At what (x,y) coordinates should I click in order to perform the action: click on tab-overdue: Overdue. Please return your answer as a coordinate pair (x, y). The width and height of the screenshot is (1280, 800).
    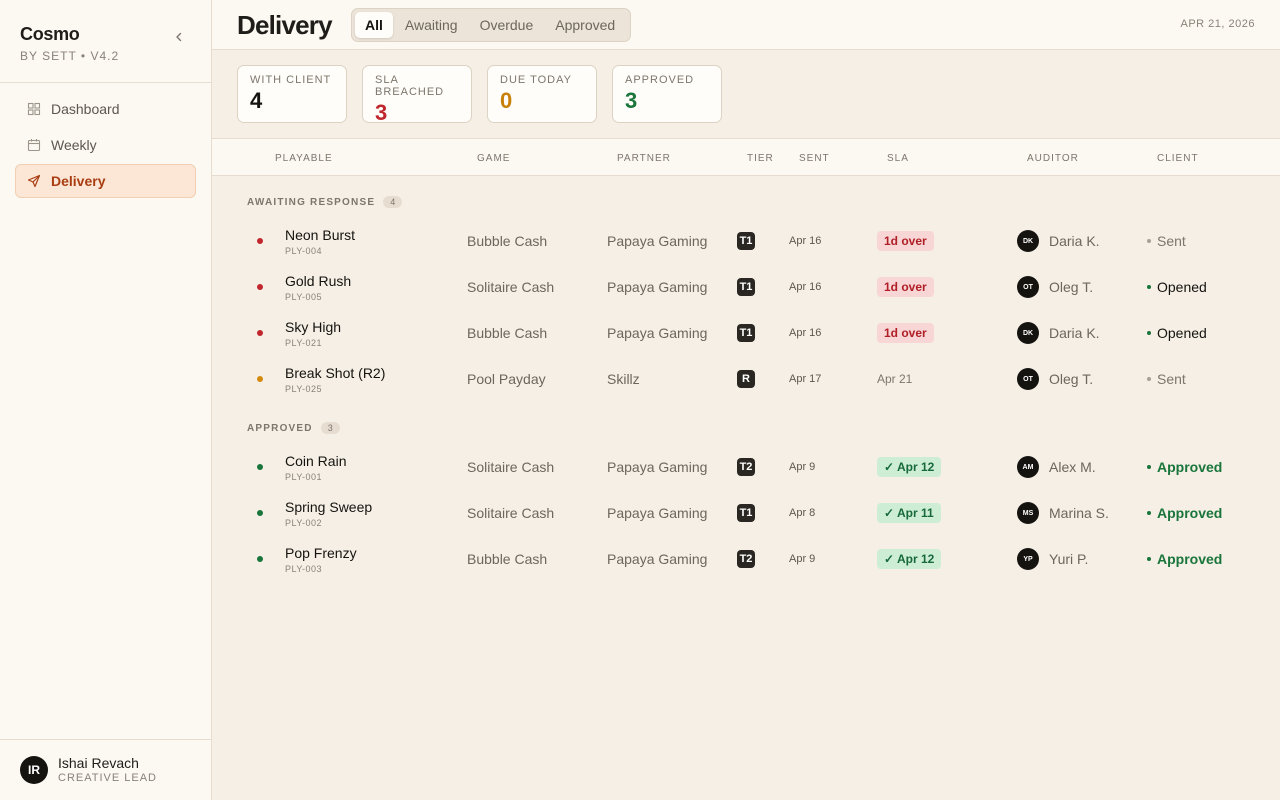
    Looking at the image, I should click on (506, 25).